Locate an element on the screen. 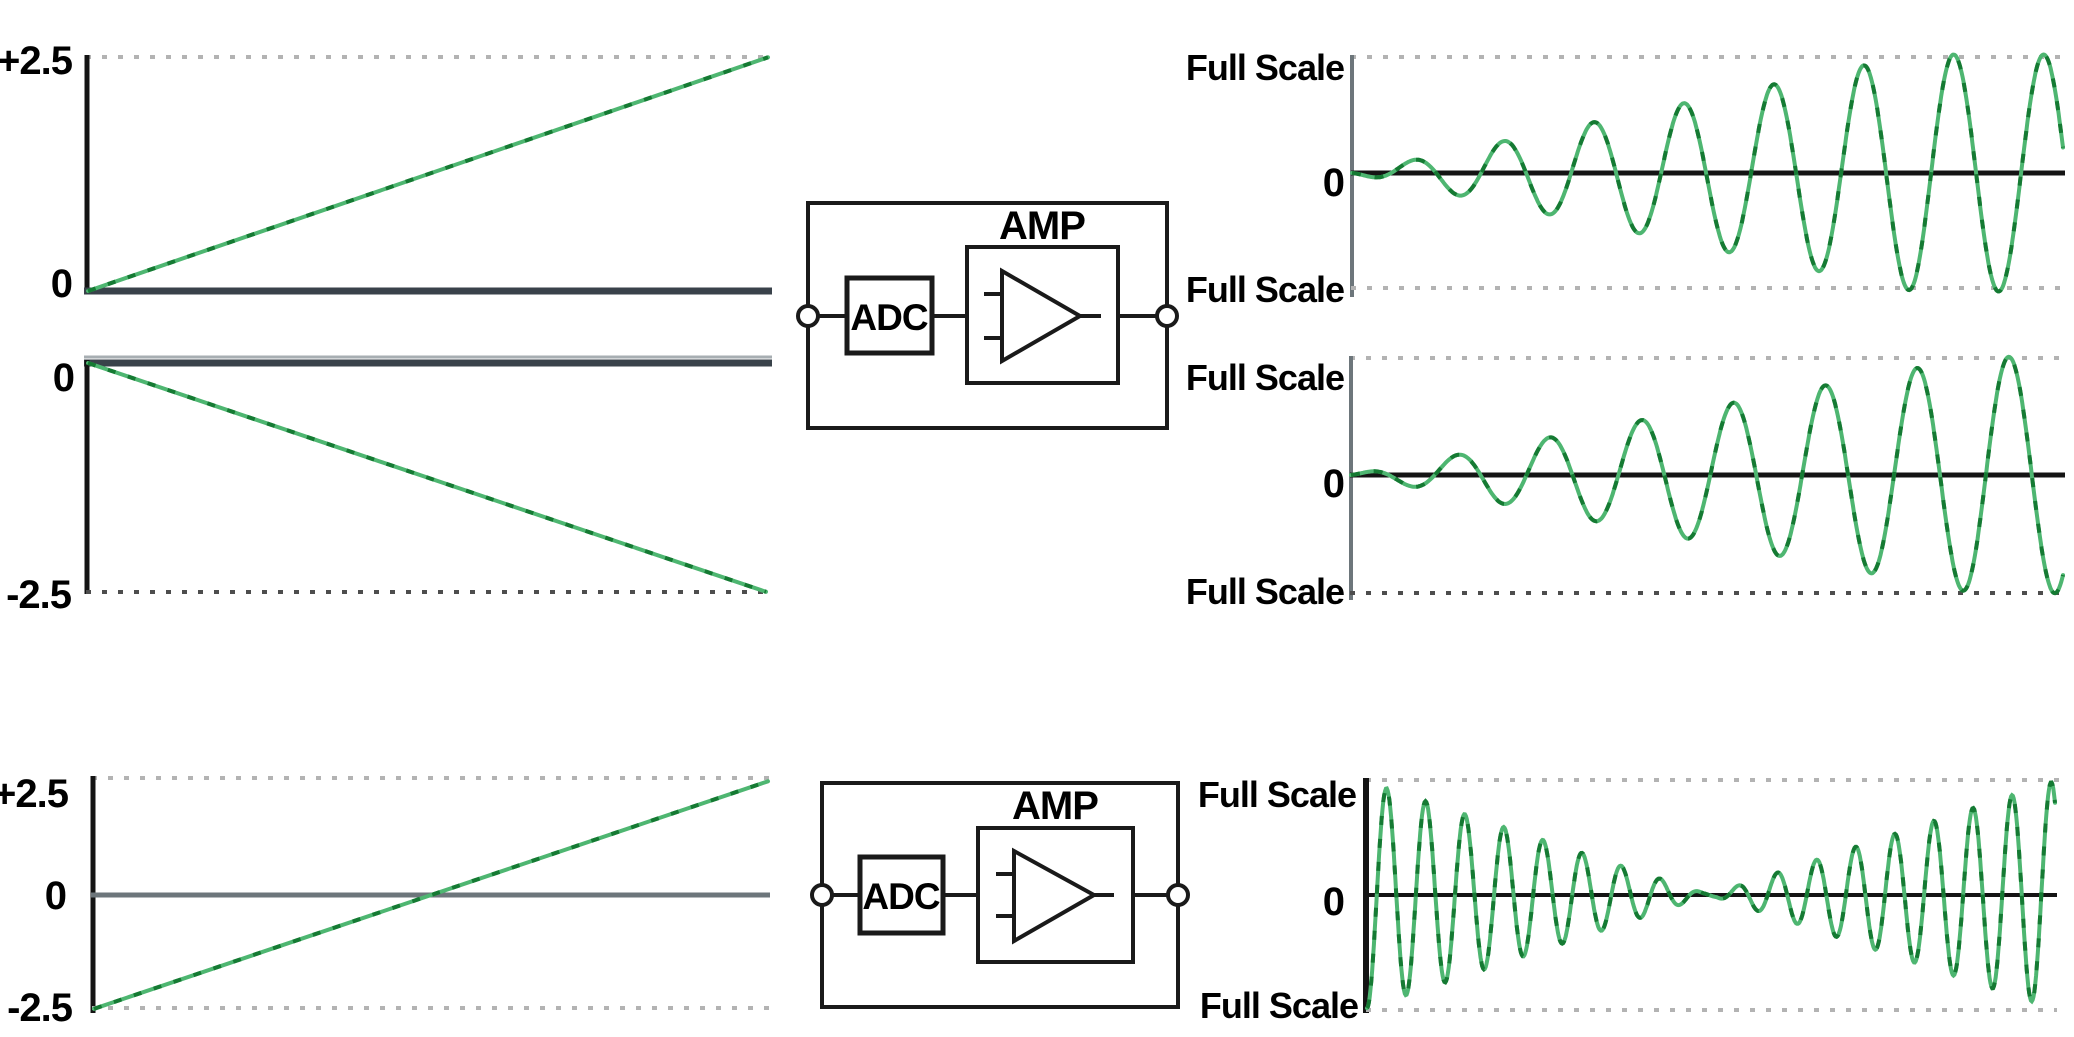 This screenshot has height=1037, width=2074. g6-sine-signal-dashes is located at coordinates (1711, 895).